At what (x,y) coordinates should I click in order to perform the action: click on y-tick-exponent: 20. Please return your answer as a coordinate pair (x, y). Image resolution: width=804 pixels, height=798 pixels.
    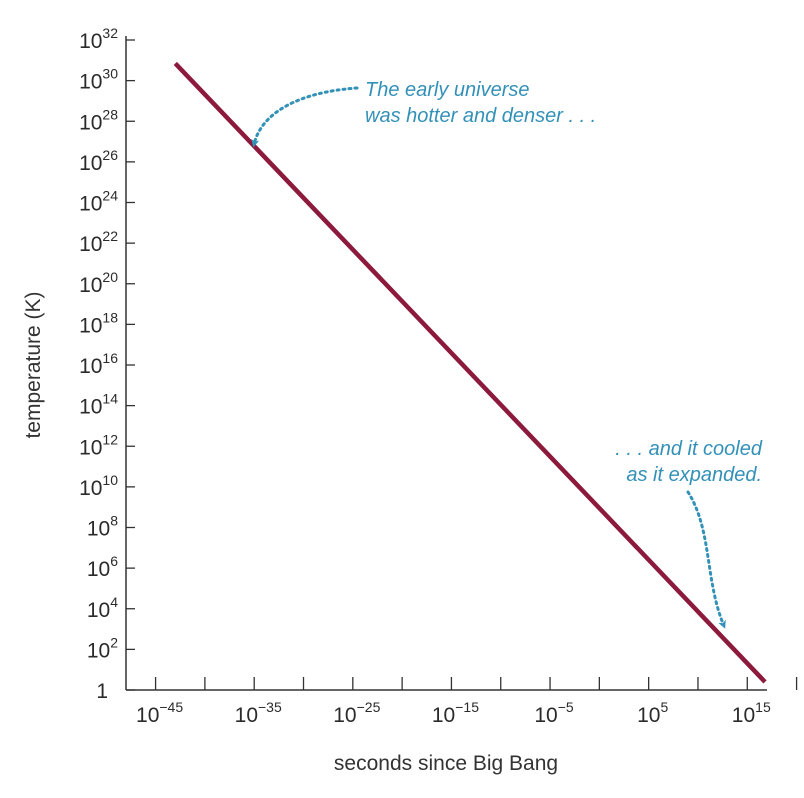
    Looking at the image, I should click on (110, 277).